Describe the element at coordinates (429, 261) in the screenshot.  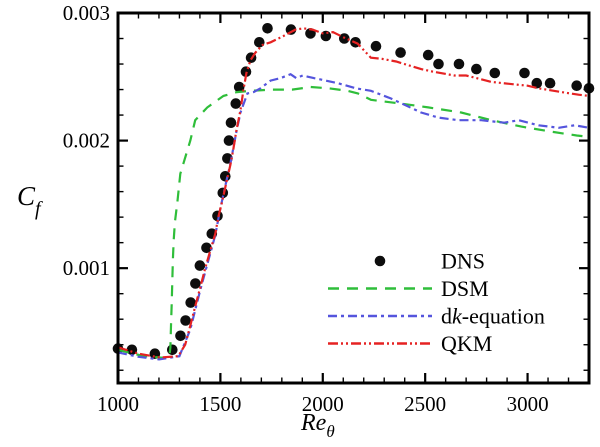
I see `legend-item-dns: DNS` at that location.